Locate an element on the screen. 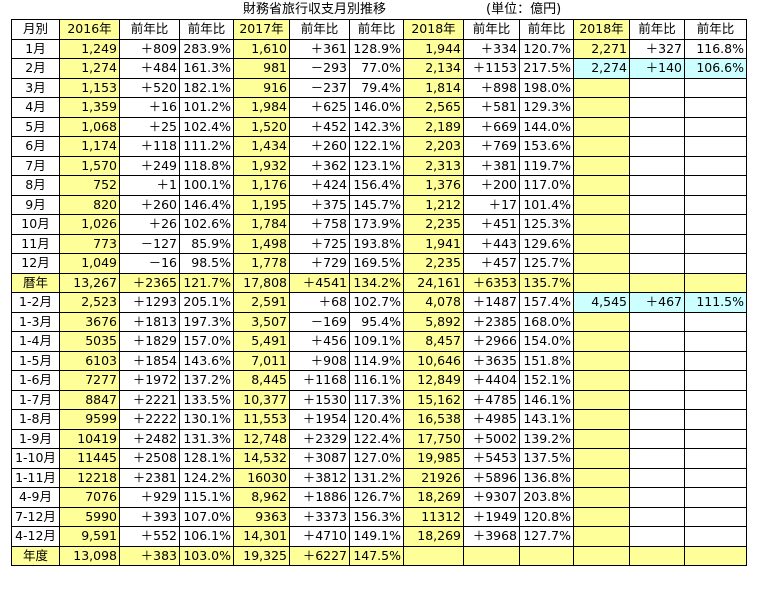 The image size is (760, 590). table-cell: 24,161 is located at coordinates (433, 282).